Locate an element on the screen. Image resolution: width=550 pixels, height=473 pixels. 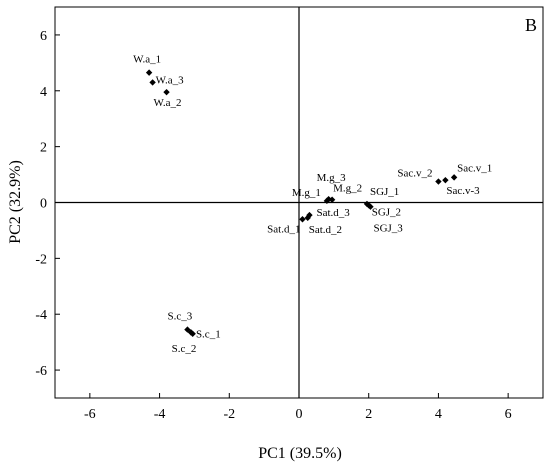
data-point-label: SGJ_2 is located at coordinates (386, 212).